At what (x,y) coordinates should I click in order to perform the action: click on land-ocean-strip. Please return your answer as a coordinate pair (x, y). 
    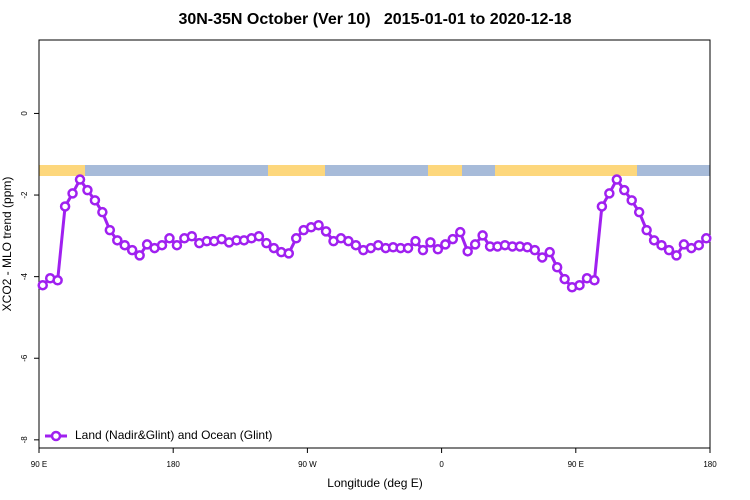
    Looking at the image, I should click on (374, 170).